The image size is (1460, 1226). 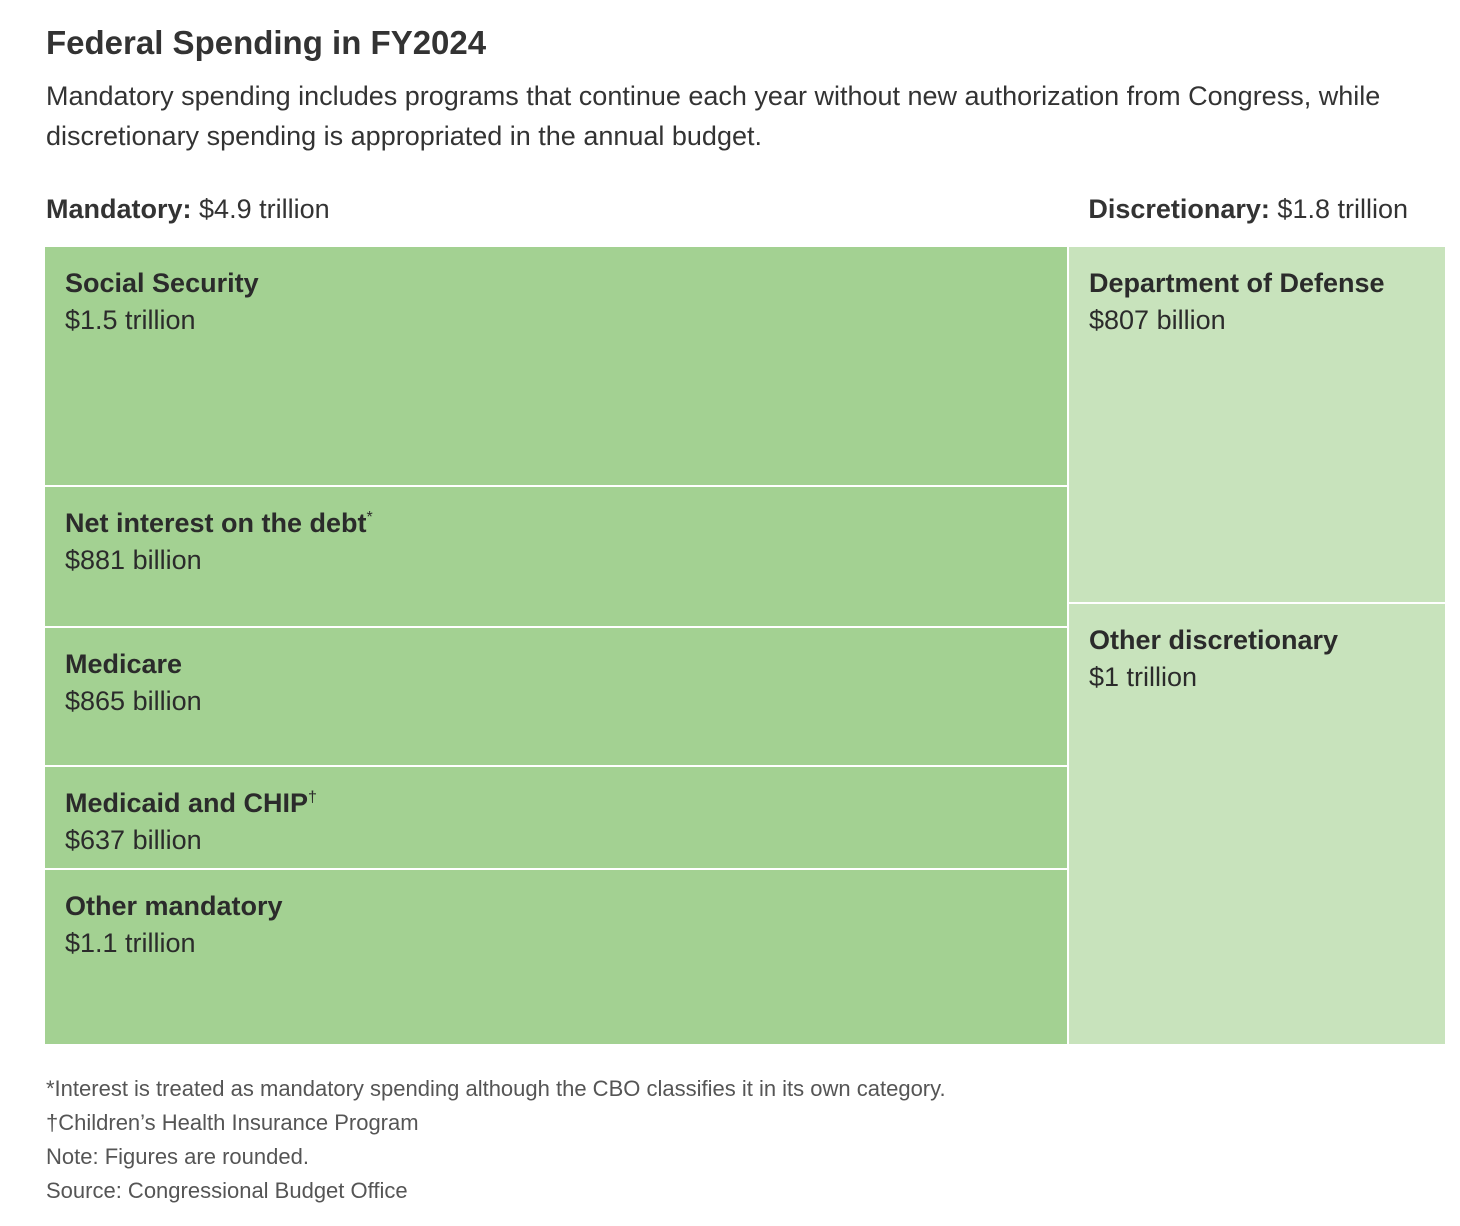 What do you see at coordinates (1179, 209) in the screenshot?
I see `discretionary-header-label: Discretionary:` at bounding box center [1179, 209].